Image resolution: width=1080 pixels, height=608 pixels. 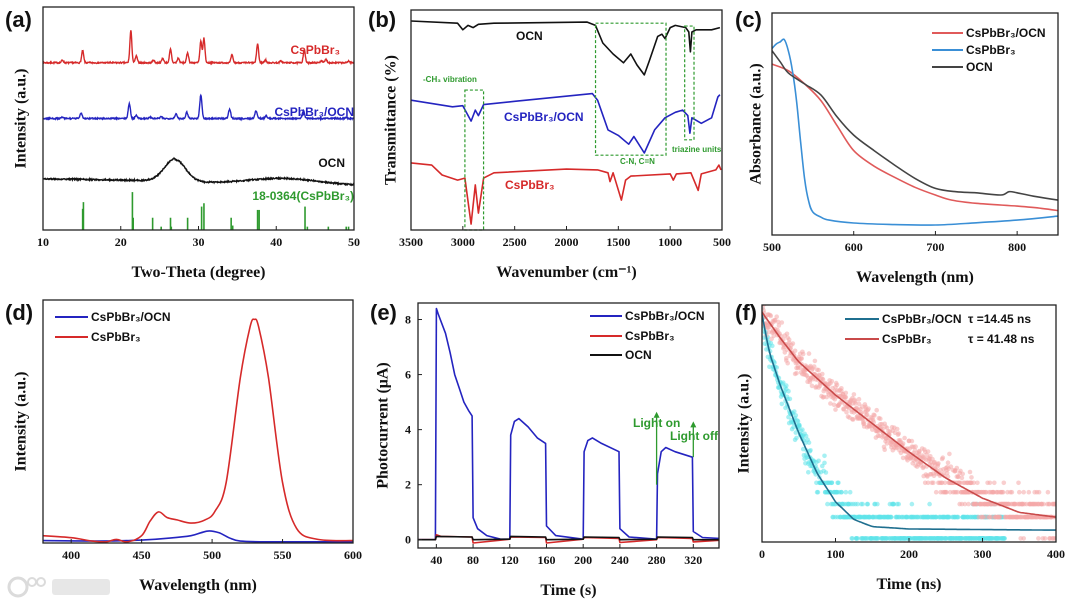 I want to click on x-tick-label: 400, so click(x=71, y=555).